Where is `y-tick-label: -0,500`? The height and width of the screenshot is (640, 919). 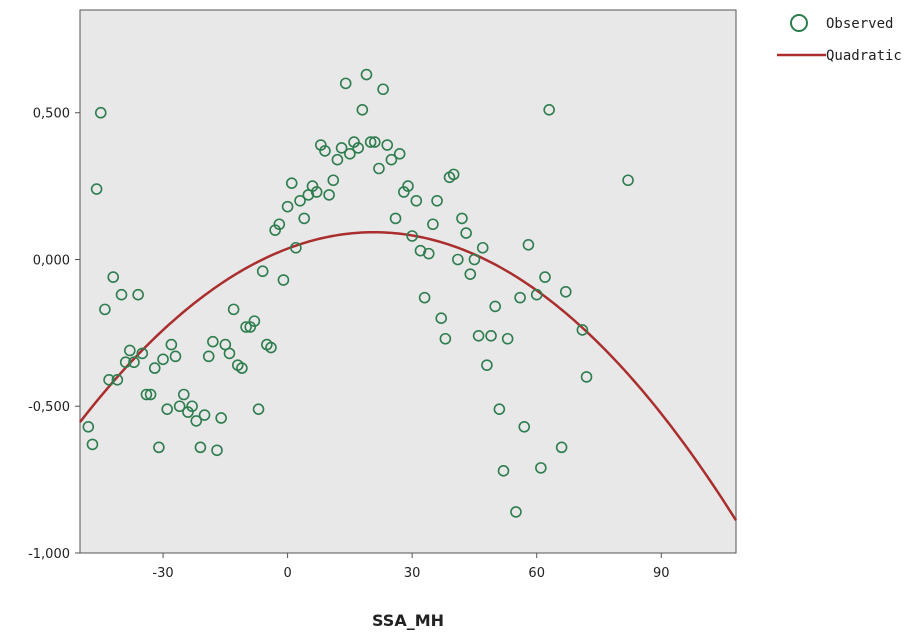
y-tick-label: -0,500 is located at coordinates (49, 407).